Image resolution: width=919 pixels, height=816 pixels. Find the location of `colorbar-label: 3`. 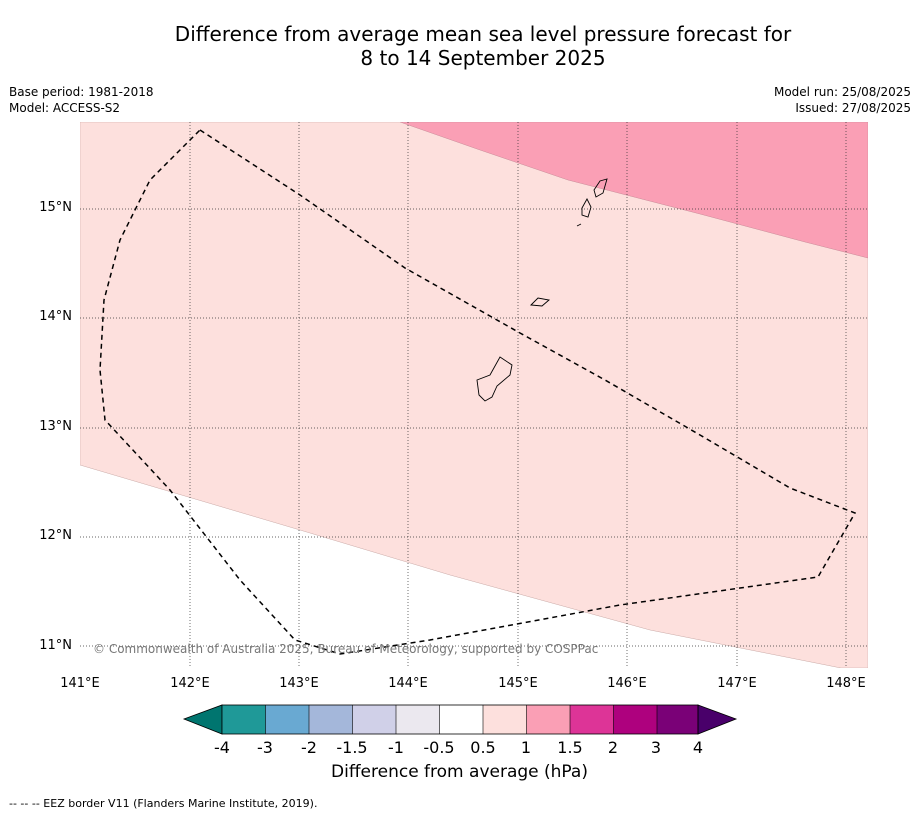

colorbar-label: 3 is located at coordinates (656, 747).